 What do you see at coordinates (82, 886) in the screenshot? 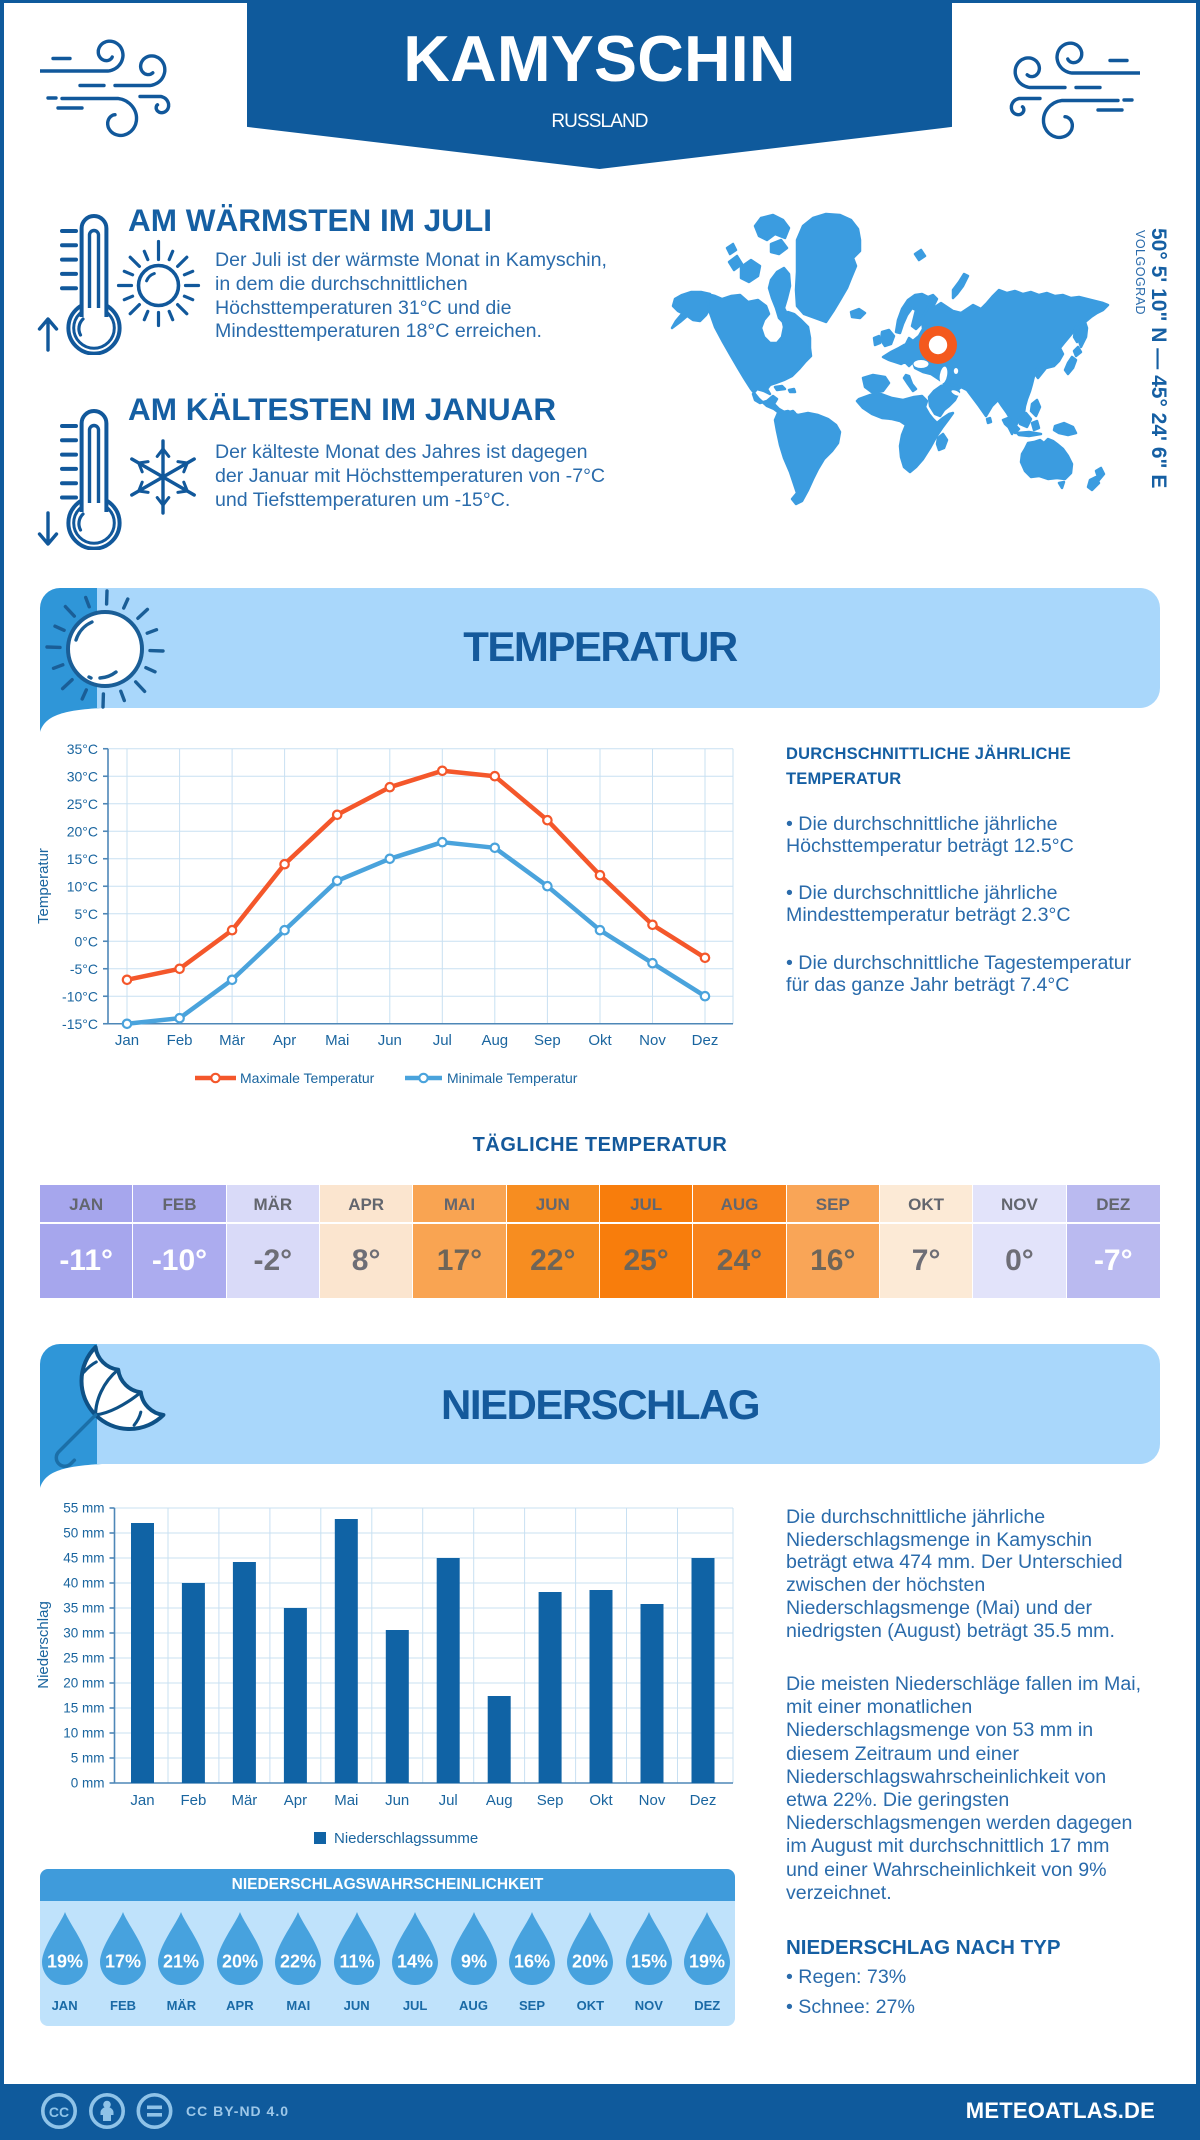
I see `svg-text: 10°C` at bounding box center [82, 886].